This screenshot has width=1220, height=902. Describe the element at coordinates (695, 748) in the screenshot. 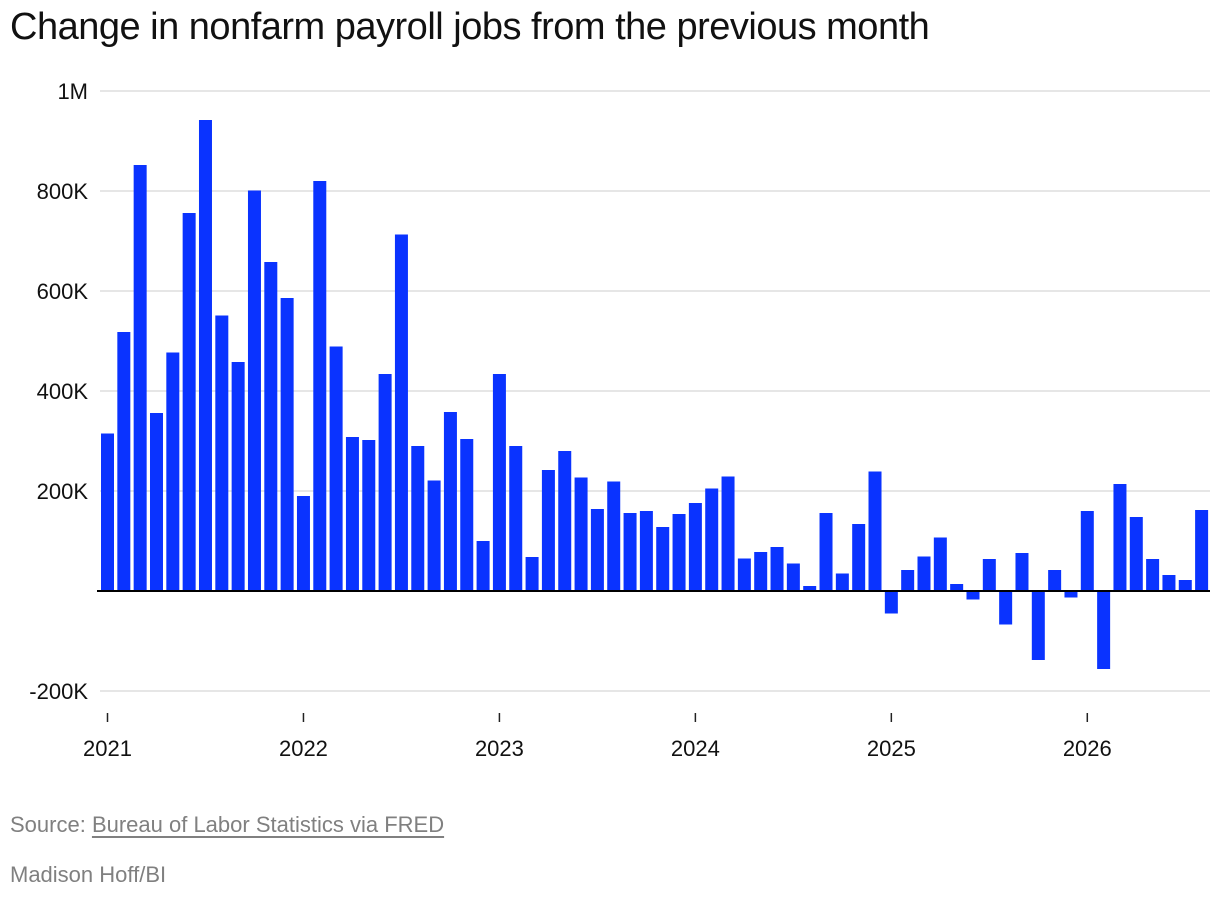

I see `x-tick-label: 2024` at that location.